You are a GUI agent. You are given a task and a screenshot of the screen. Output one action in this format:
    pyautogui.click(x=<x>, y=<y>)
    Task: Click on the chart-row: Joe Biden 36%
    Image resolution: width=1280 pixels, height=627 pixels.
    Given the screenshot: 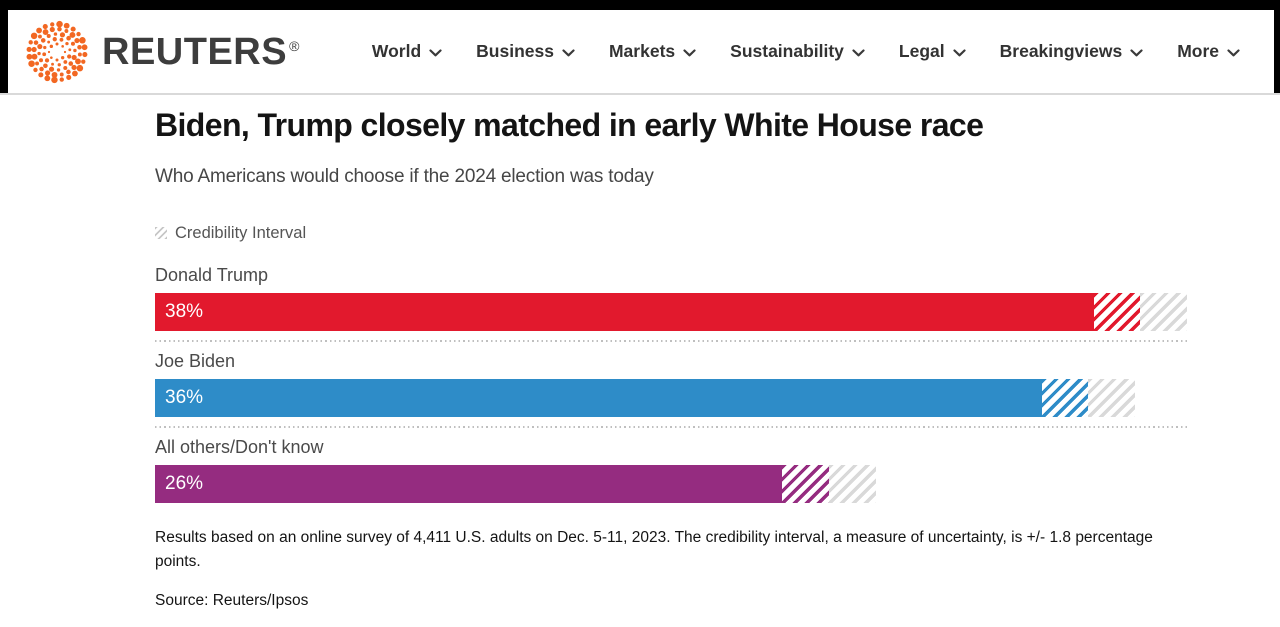 What is the action you would take?
    pyautogui.click(x=671, y=389)
    